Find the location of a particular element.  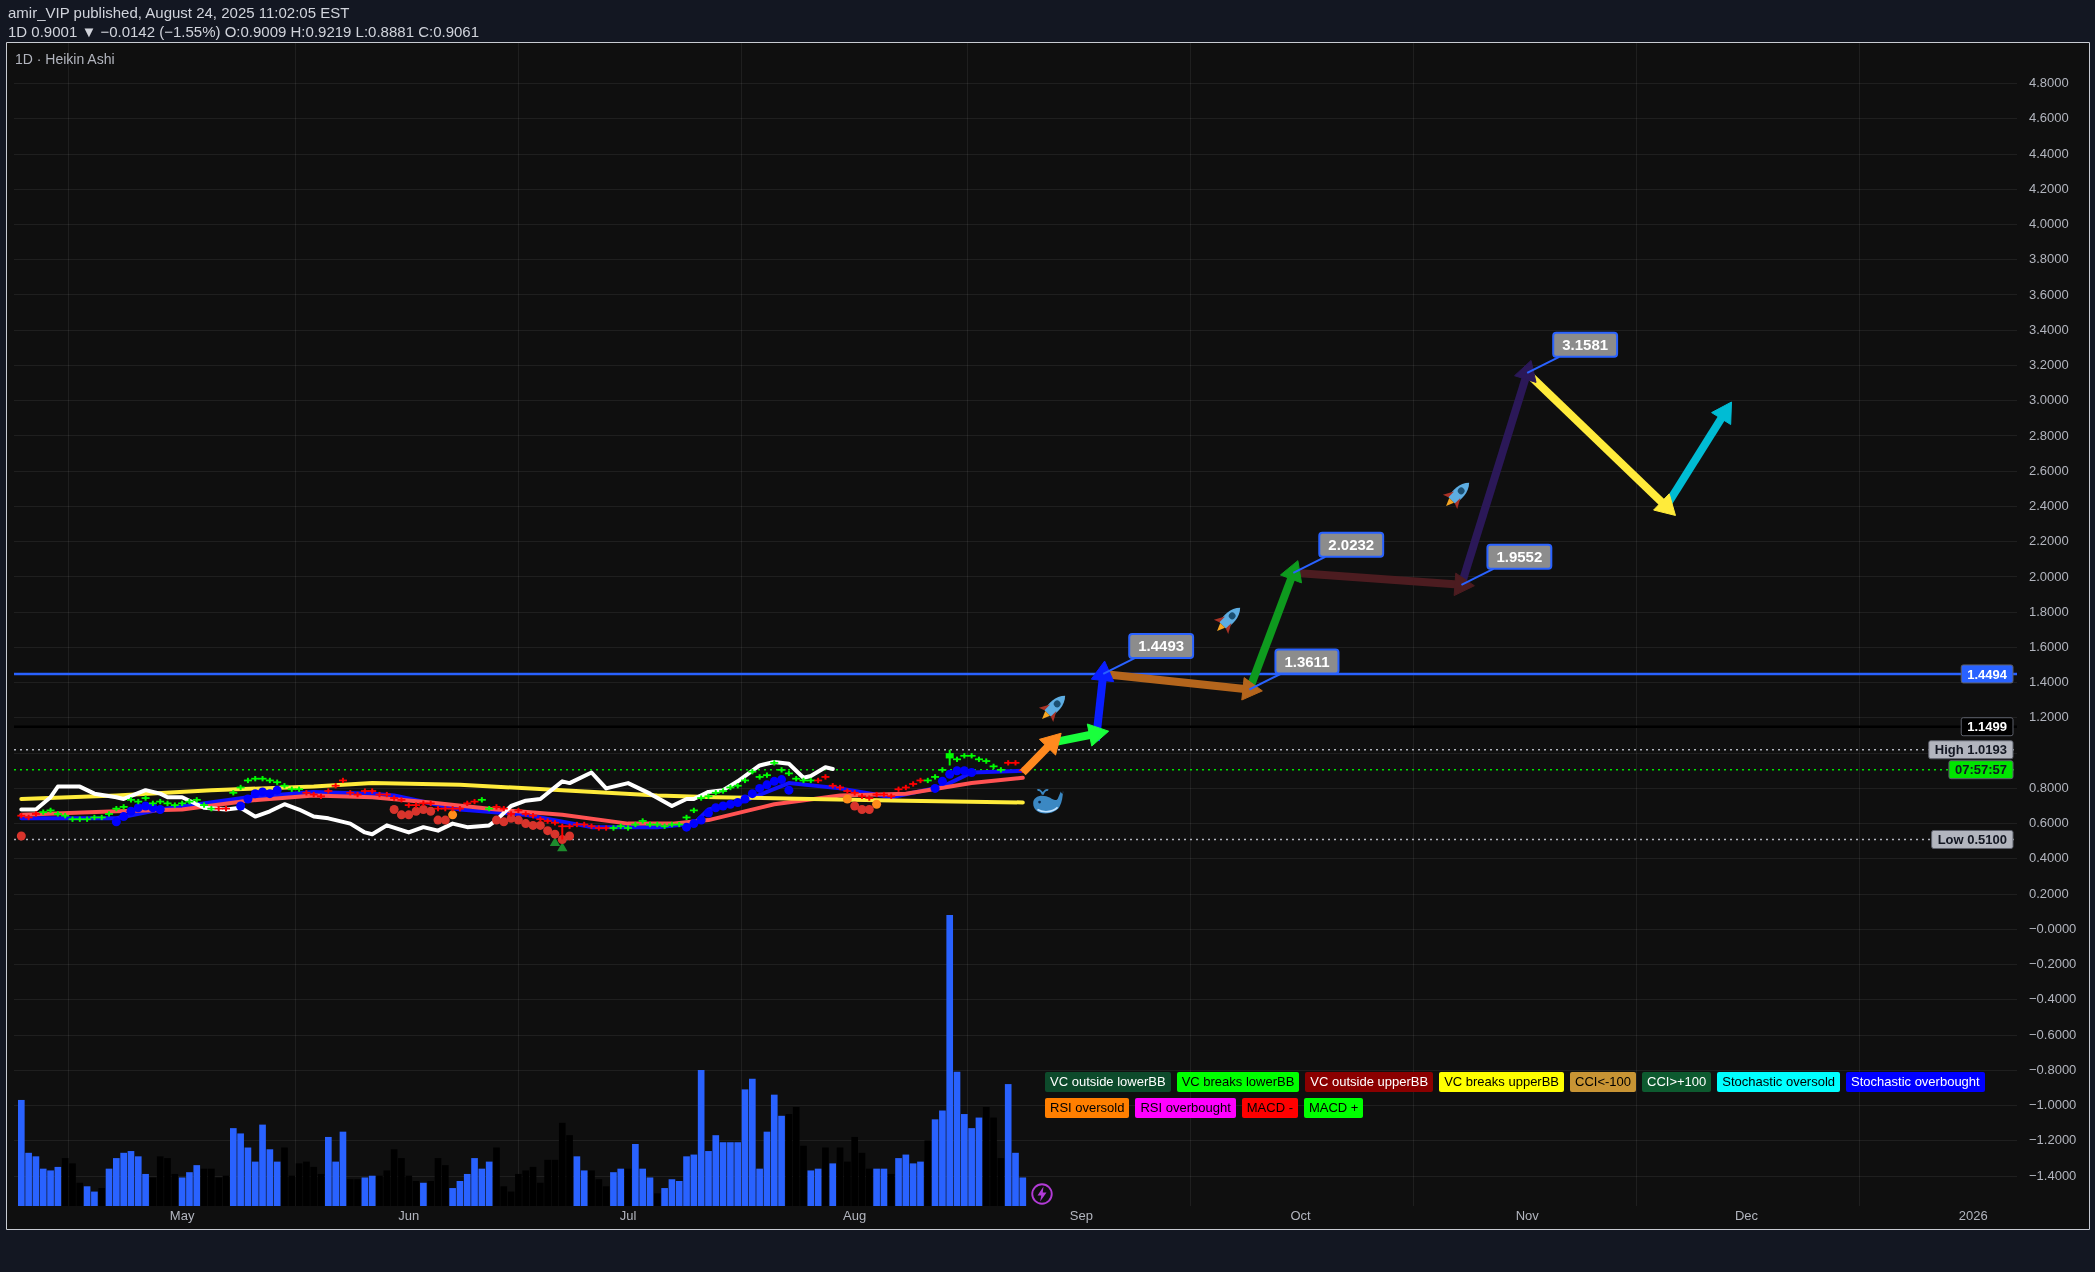

x-tick-label: May is located at coordinates (182, 1216).